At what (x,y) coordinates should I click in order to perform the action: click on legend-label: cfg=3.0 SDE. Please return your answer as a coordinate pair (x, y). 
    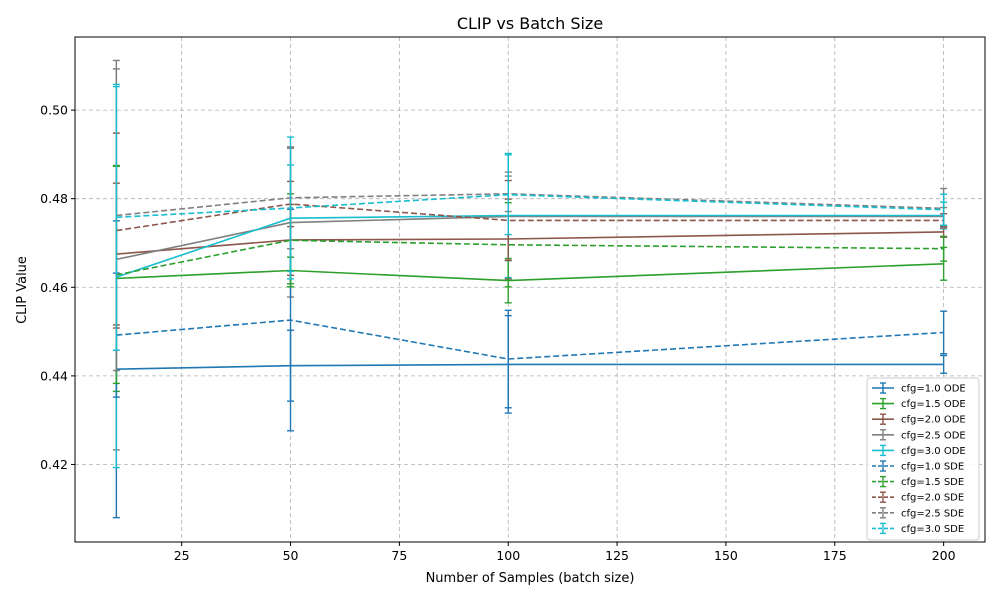
    Looking at the image, I should click on (932, 529).